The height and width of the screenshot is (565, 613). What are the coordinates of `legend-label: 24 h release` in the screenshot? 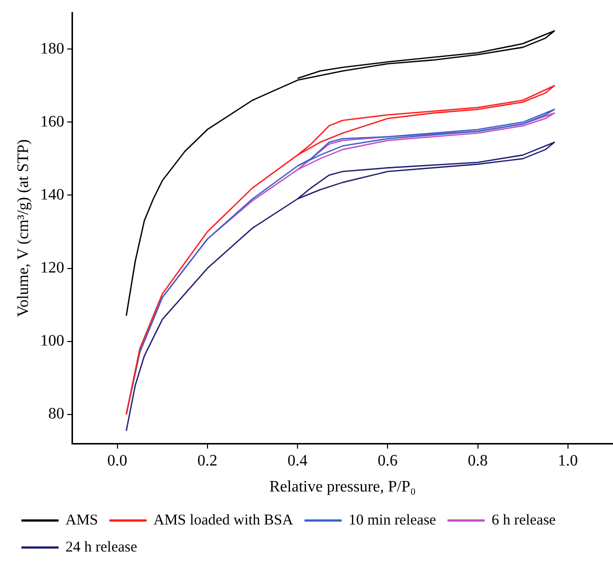 It's located at (102, 547).